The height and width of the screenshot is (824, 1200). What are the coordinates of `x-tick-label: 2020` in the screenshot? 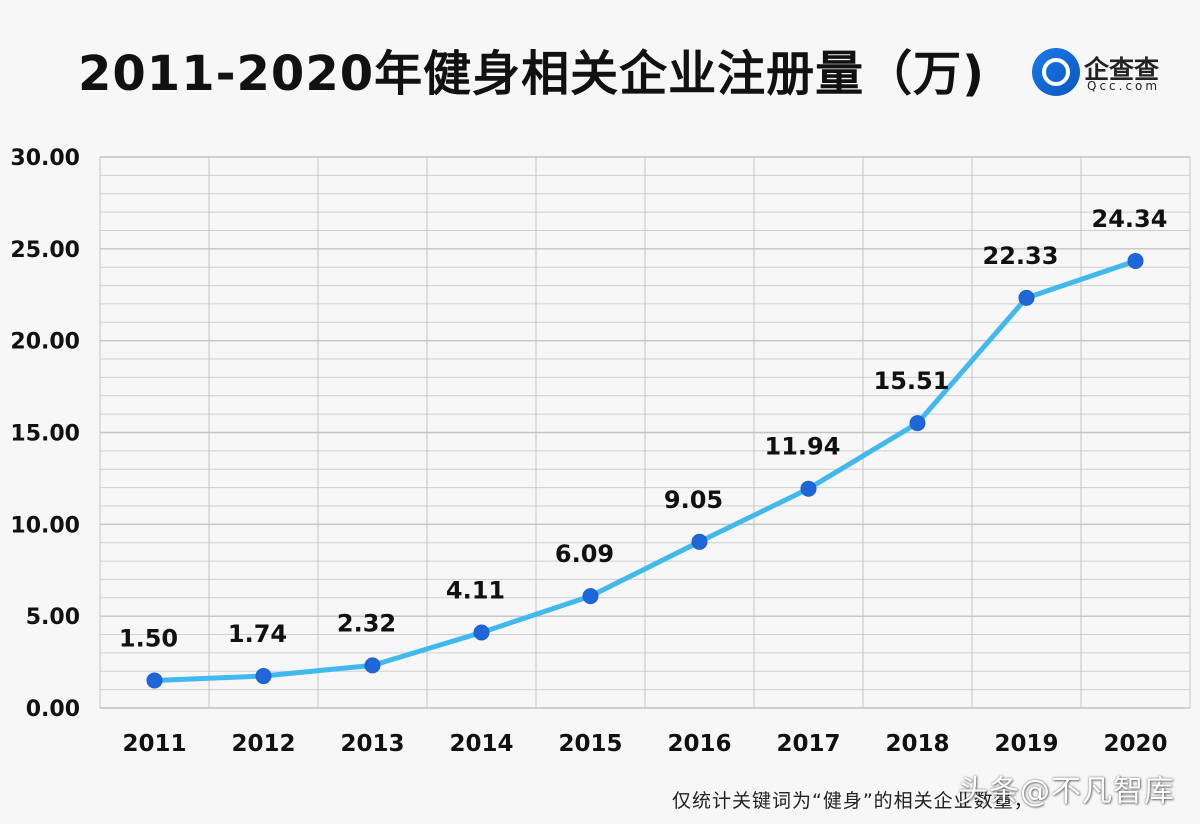 It's located at (1135, 744).